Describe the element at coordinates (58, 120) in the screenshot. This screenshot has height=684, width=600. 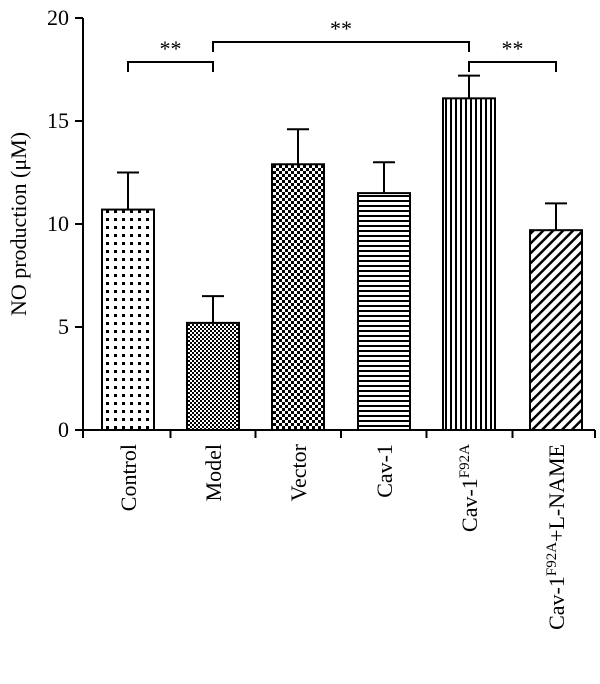
I see `y-tick-label: 15` at that location.